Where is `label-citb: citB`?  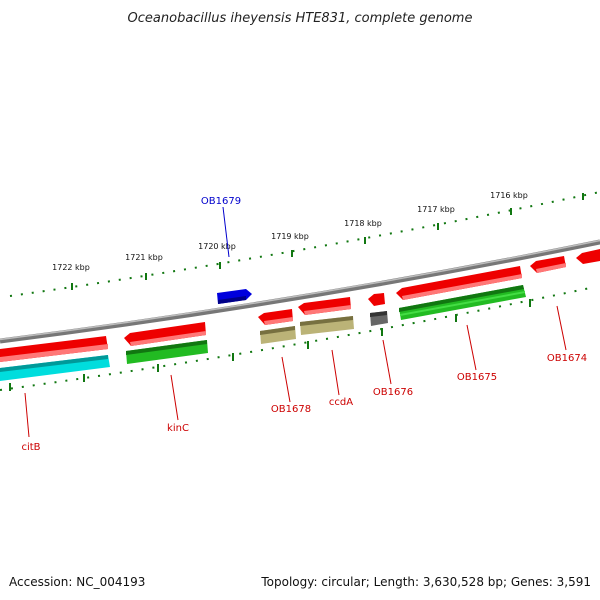
label-citb: citB is located at coordinates (30, 447).